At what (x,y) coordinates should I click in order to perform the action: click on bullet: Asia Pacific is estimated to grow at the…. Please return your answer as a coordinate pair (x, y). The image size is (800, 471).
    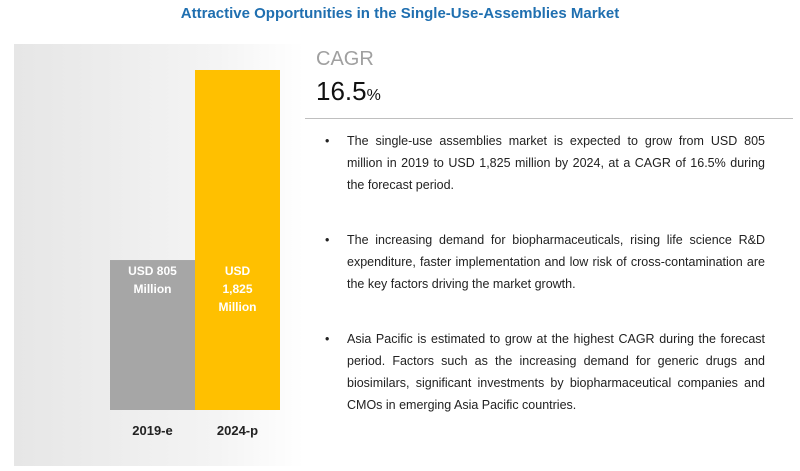
    Looking at the image, I should click on (545, 372).